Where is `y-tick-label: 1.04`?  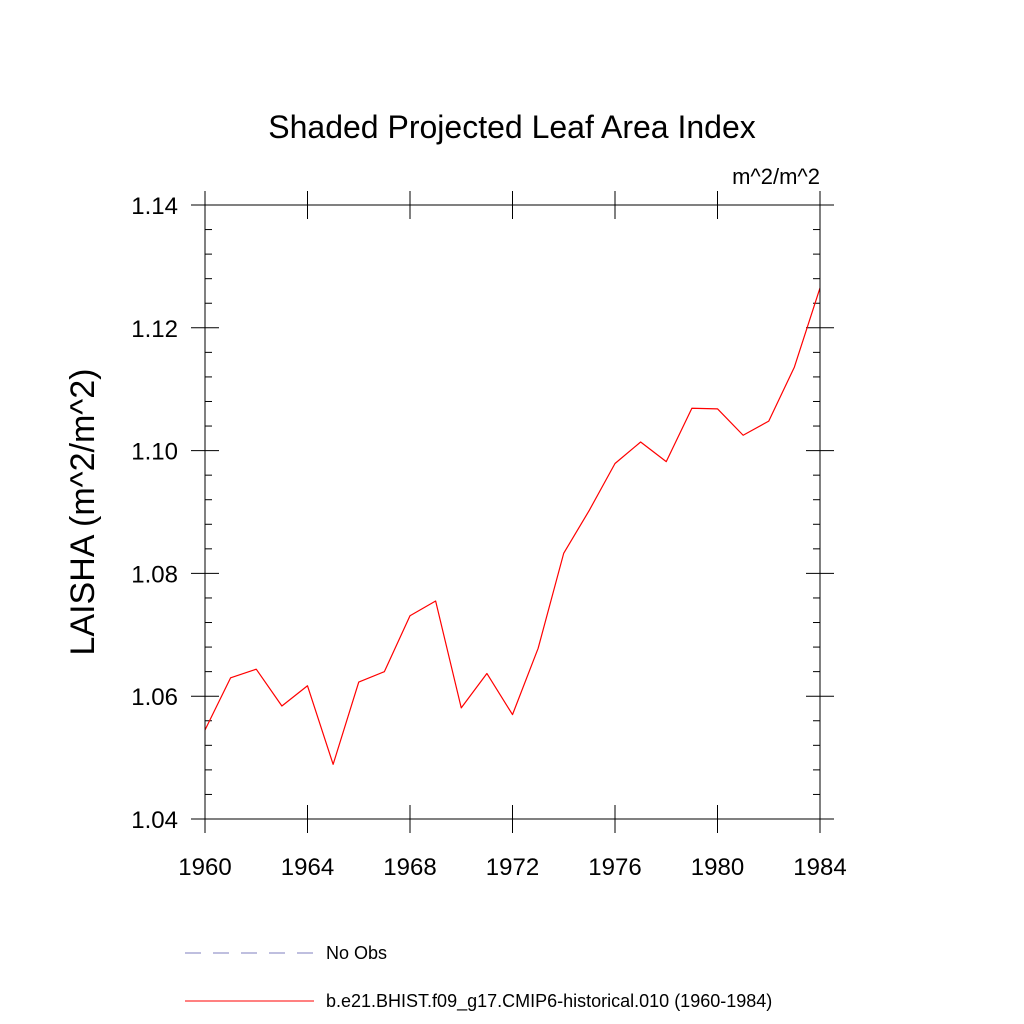
y-tick-label: 1.04 is located at coordinates (154, 820).